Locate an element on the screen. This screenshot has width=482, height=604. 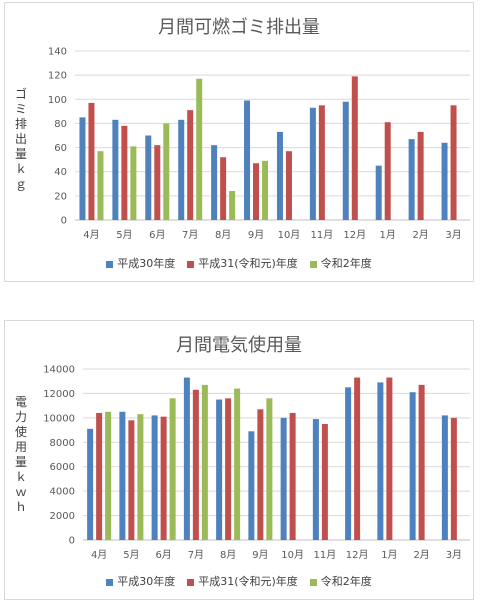
y-tick-label: 80 is located at coordinates (60, 124).